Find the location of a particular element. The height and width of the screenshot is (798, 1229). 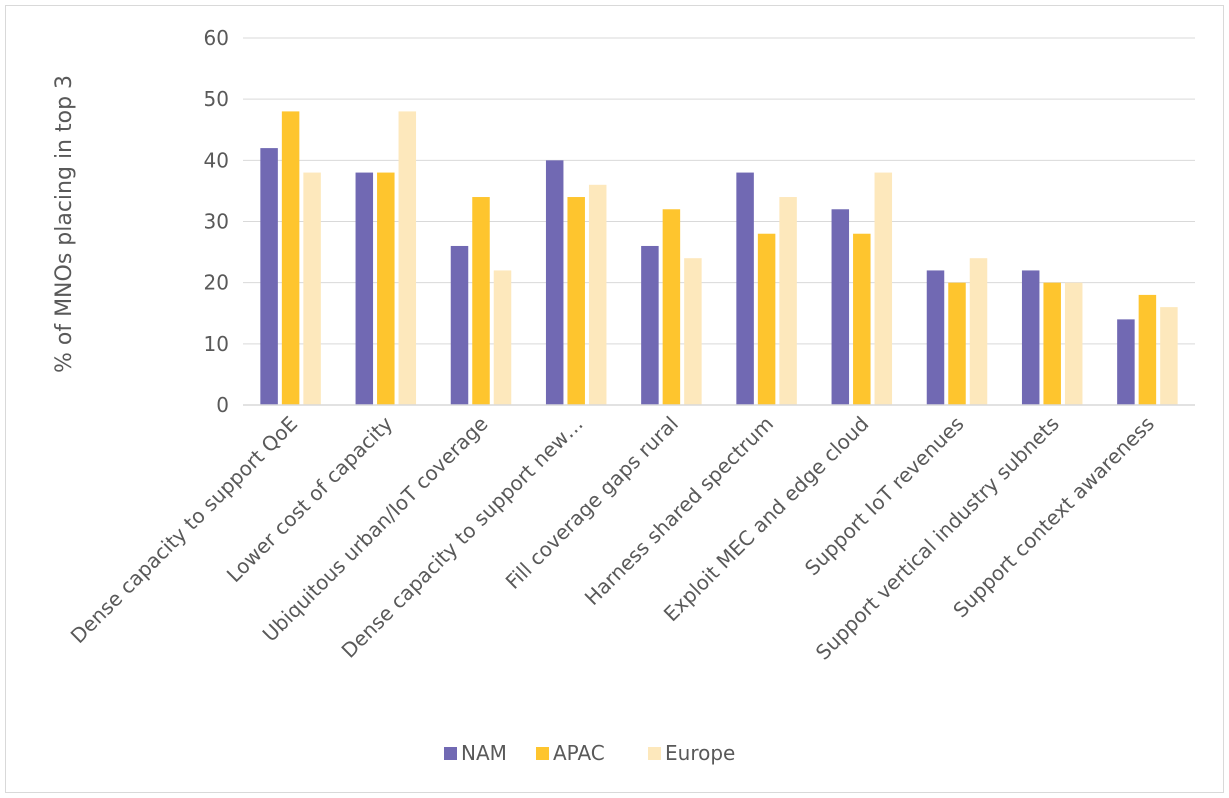

x-category-label: Support context awareness is located at coordinates (1053, 517).